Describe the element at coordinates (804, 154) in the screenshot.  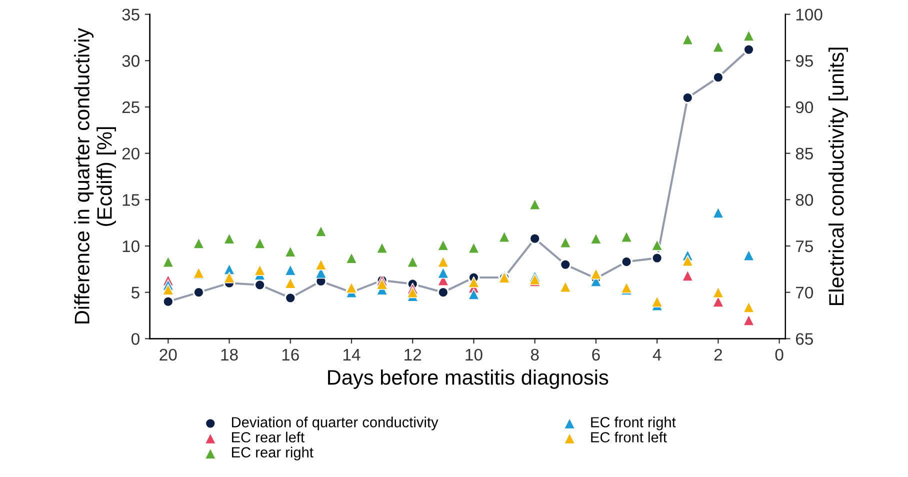
I see `y2-tick-label: 85` at that location.